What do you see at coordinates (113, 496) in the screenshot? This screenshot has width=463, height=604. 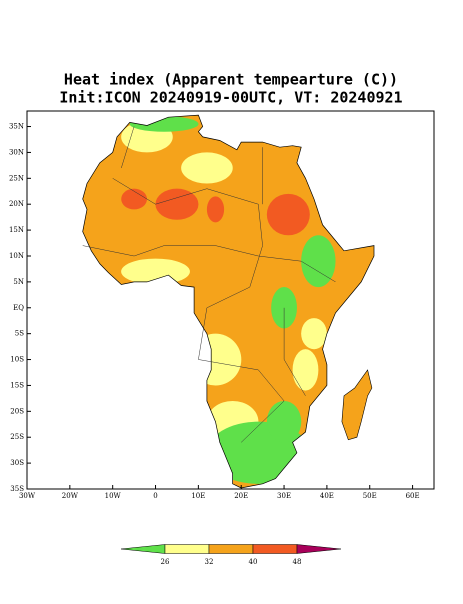 I see `x-tick-label: 10W` at bounding box center [113, 496].